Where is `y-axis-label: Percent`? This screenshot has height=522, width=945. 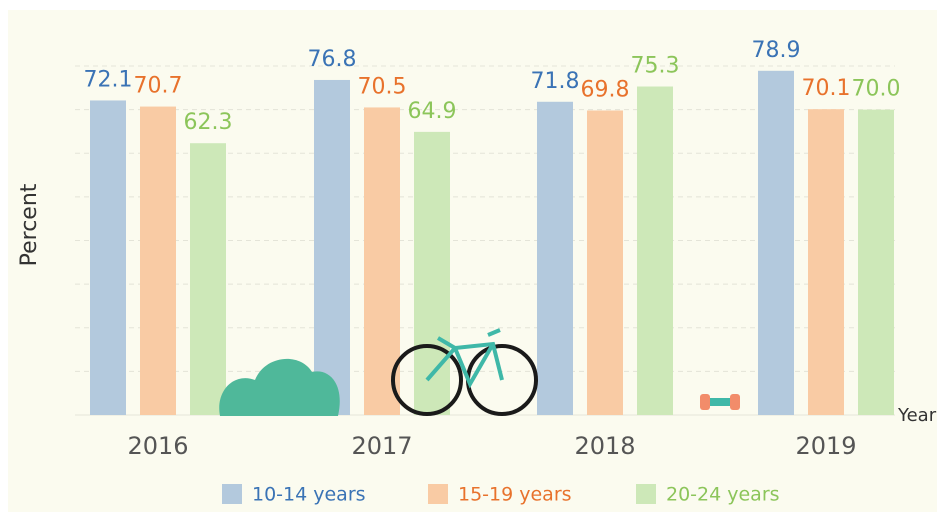 y-axis-label: Percent is located at coordinates (29, 224).